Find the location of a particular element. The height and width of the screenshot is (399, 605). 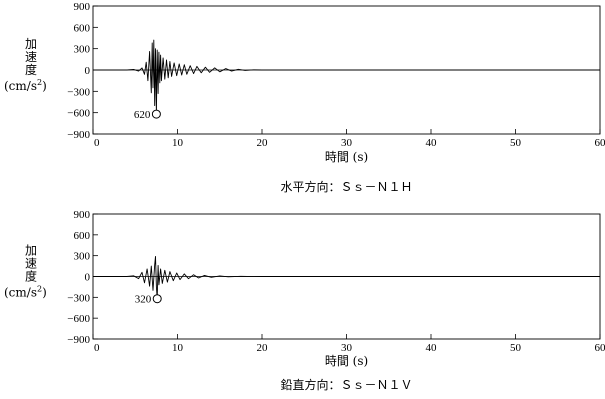

chart-caption: 水平方向：Ｓｓ－Ｎ１Ｈ is located at coordinates (346, 186).